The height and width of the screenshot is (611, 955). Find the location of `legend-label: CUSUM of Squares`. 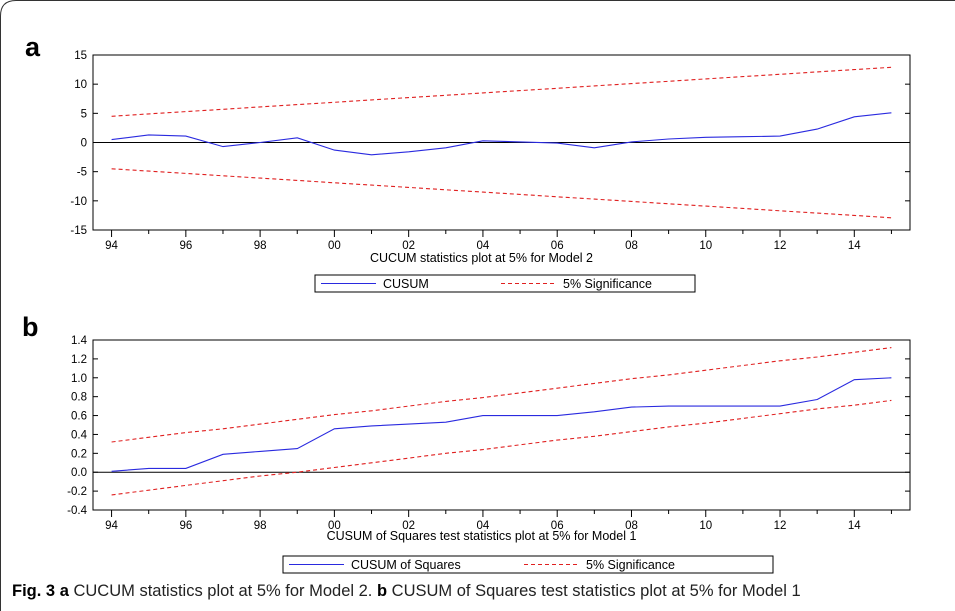

legend-label: CUSUM of Squares is located at coordinates (406, 565).